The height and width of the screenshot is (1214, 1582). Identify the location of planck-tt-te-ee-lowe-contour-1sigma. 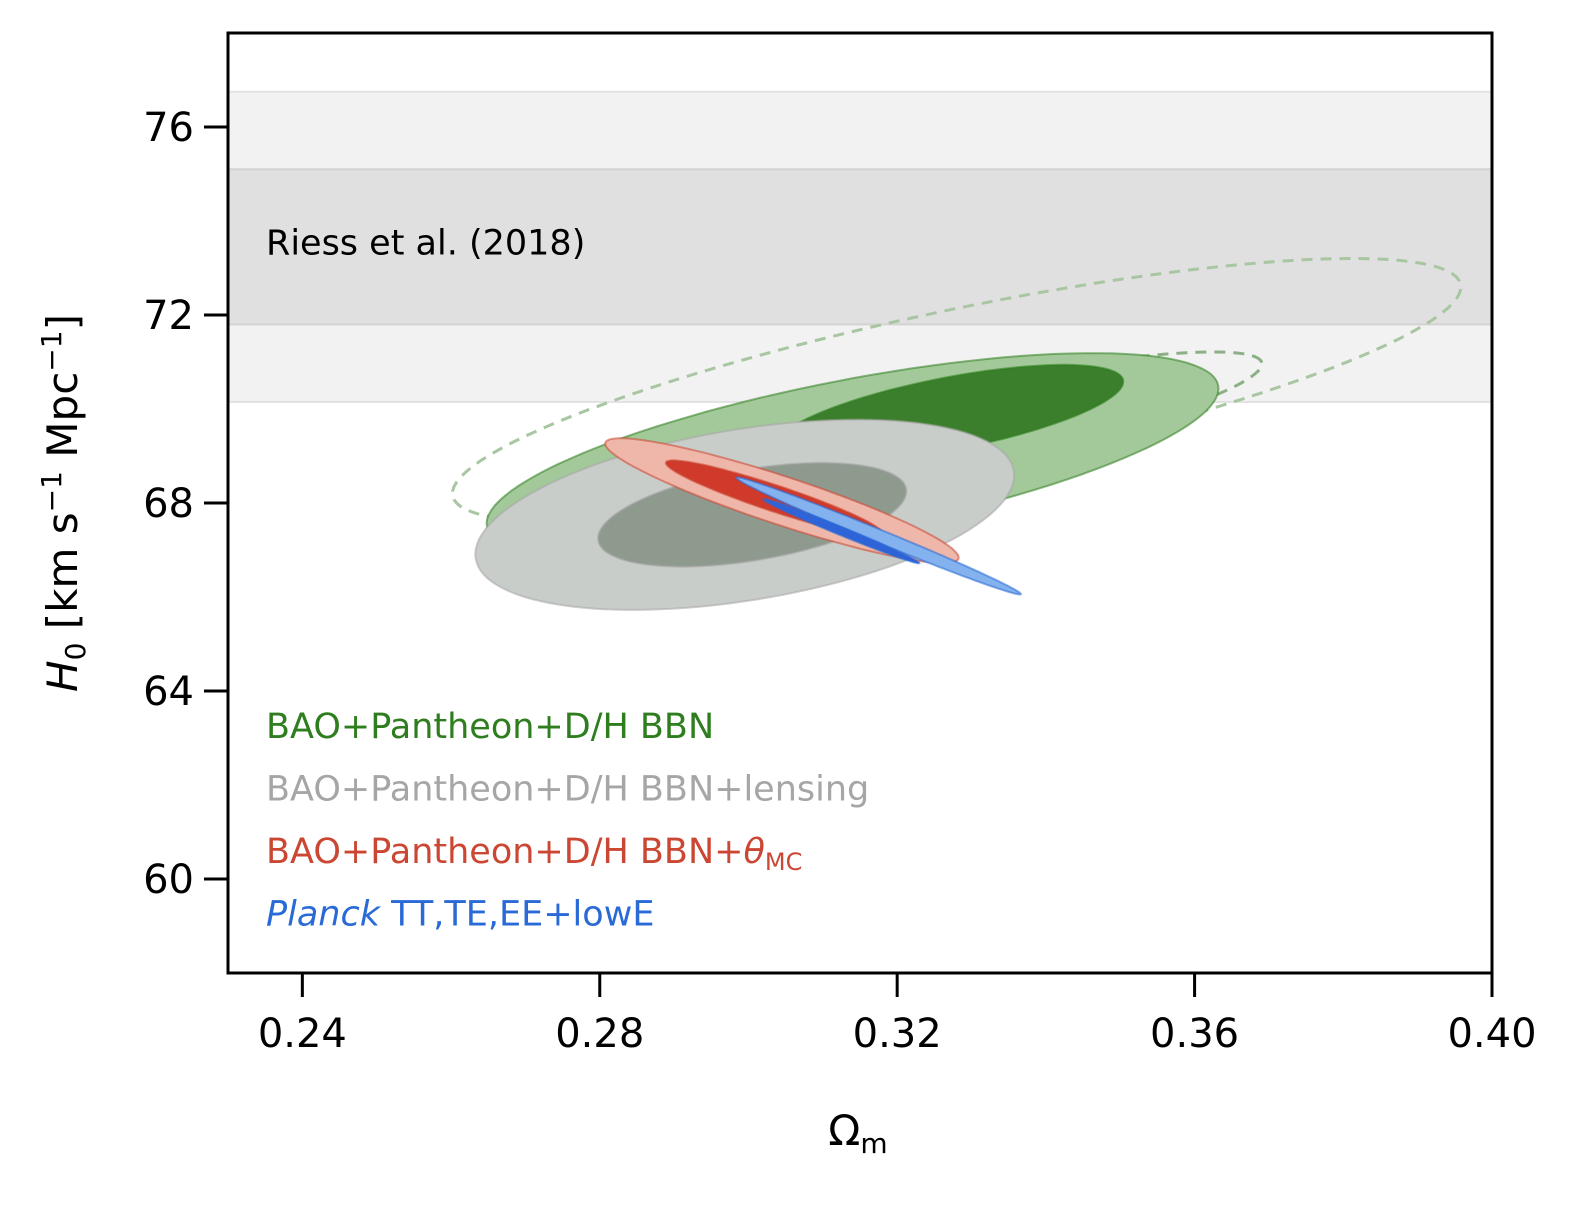
(841, 531).